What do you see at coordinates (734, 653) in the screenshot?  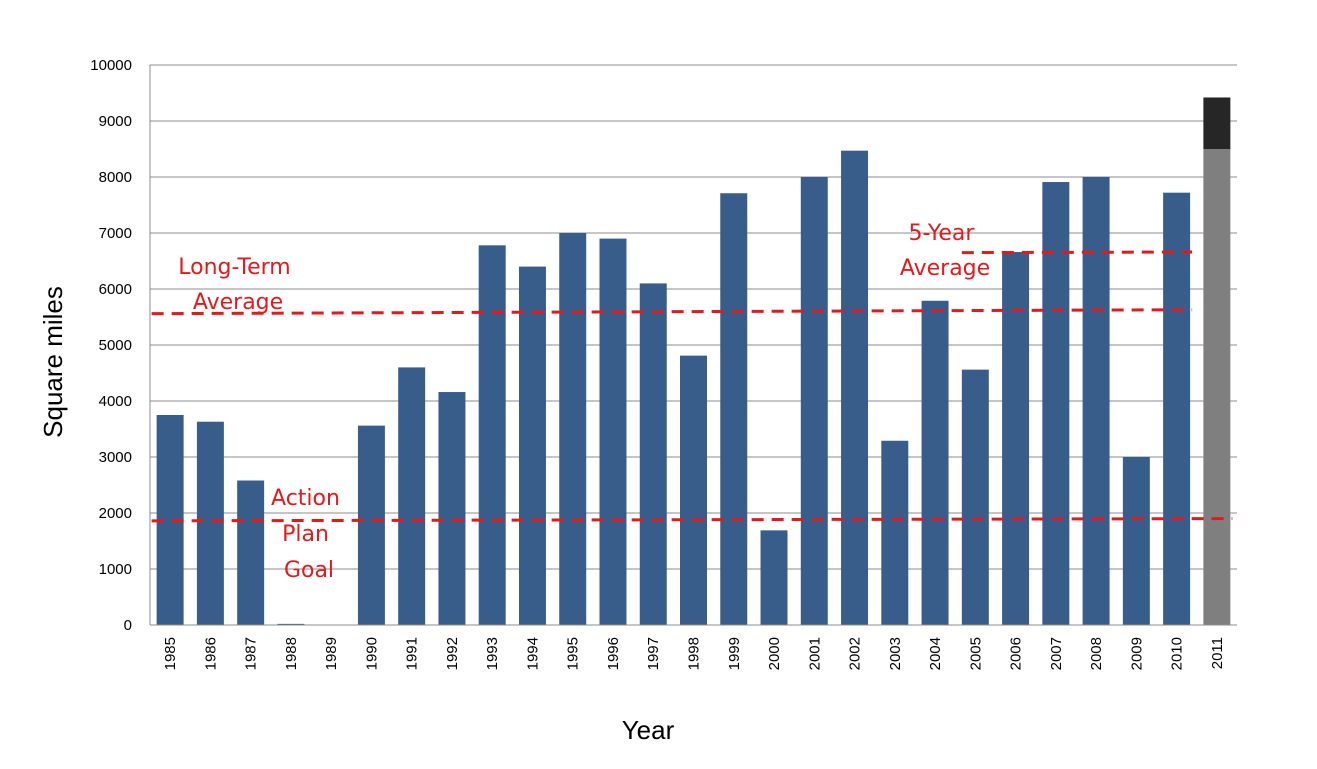 I see `x-tick-label: 1999` at bounding box center [734, 653].